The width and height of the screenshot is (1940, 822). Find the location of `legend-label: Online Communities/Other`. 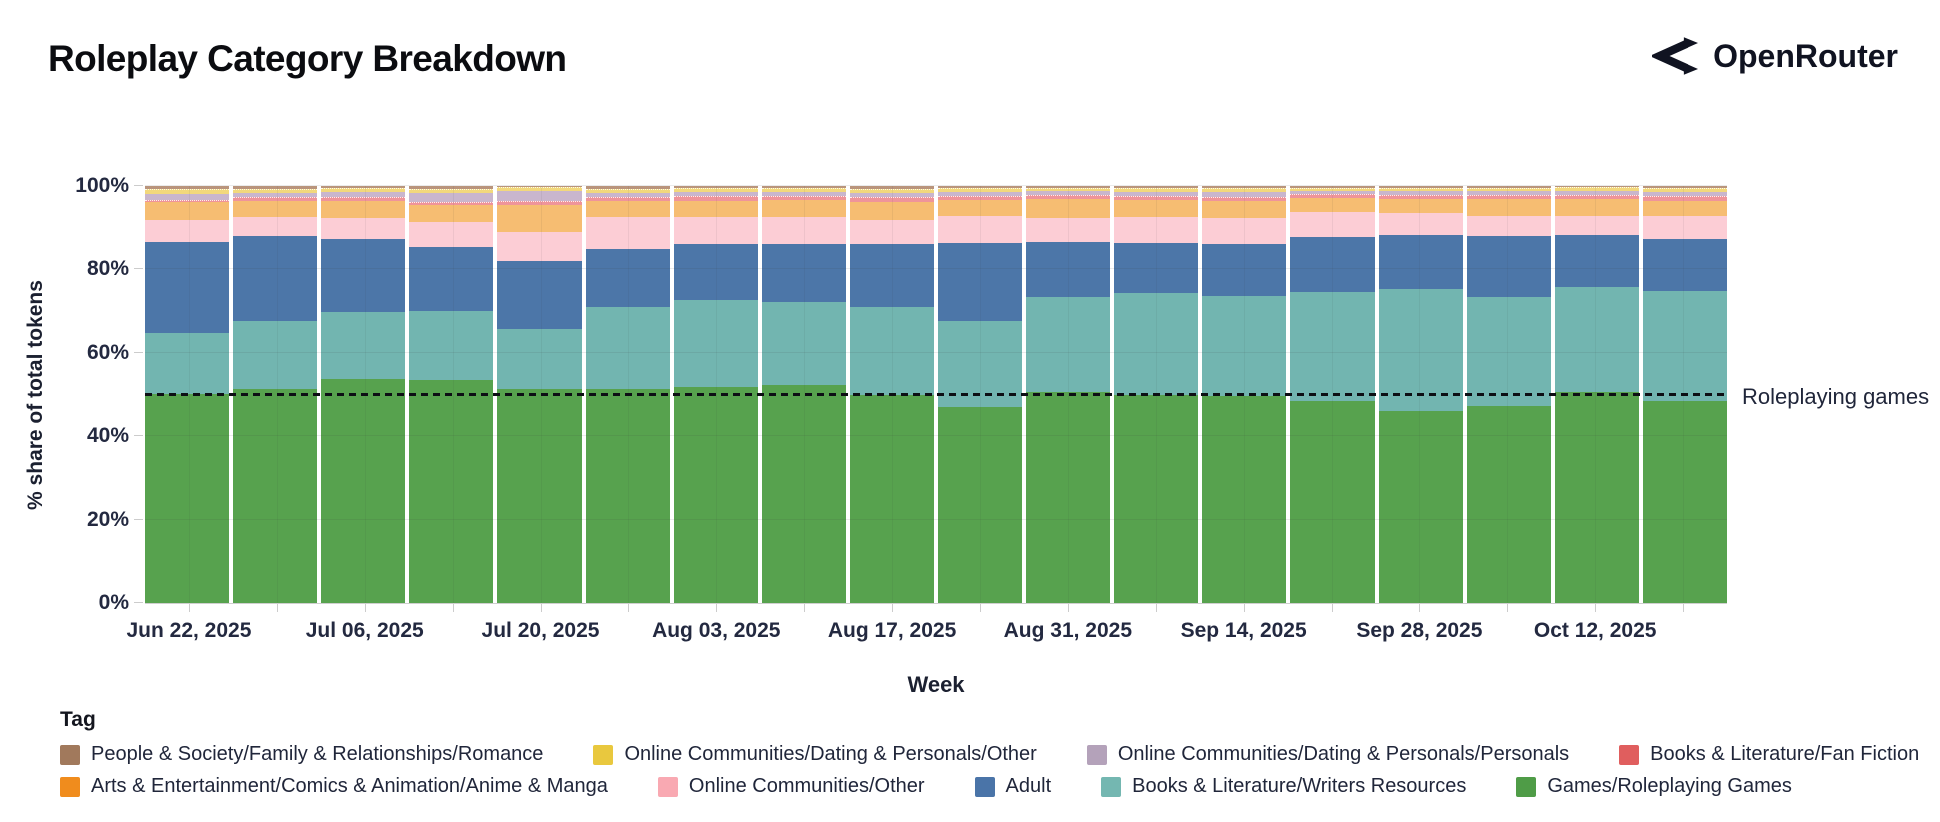

legend-label: Online Communities/Other is located at coordinates (806, 786).